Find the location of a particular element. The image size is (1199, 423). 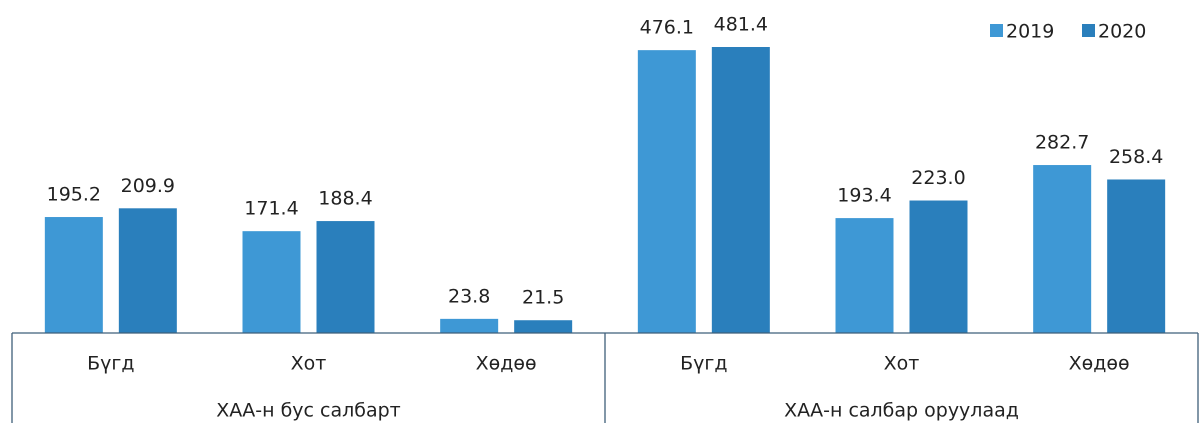

value-label: 195.2 is located at coordinates (74, 195).